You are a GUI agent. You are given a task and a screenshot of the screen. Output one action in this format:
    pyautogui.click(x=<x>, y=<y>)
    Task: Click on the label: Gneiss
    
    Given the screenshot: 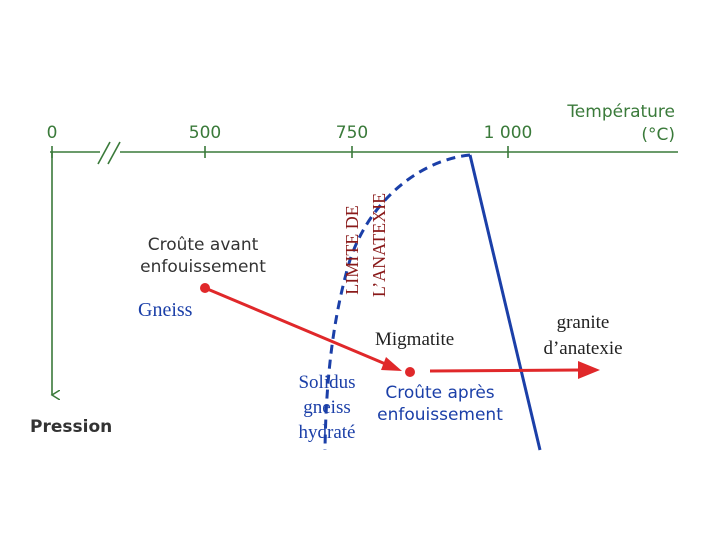 What is the action you would take?
    pyautogui.click(x=165, y=310)
    